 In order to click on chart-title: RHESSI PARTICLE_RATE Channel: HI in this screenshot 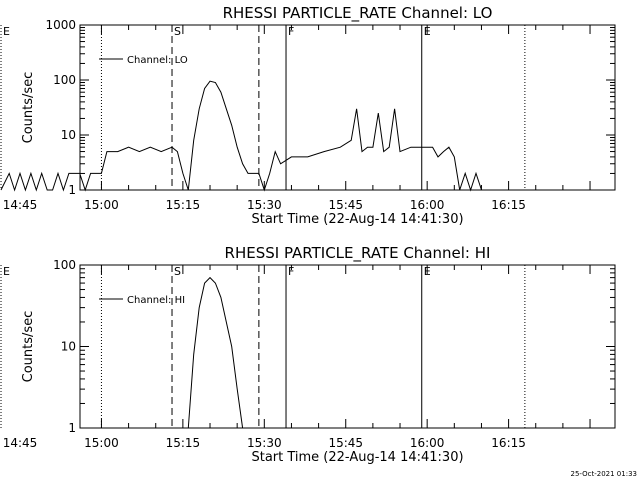, I will do `click(358, 253)`.